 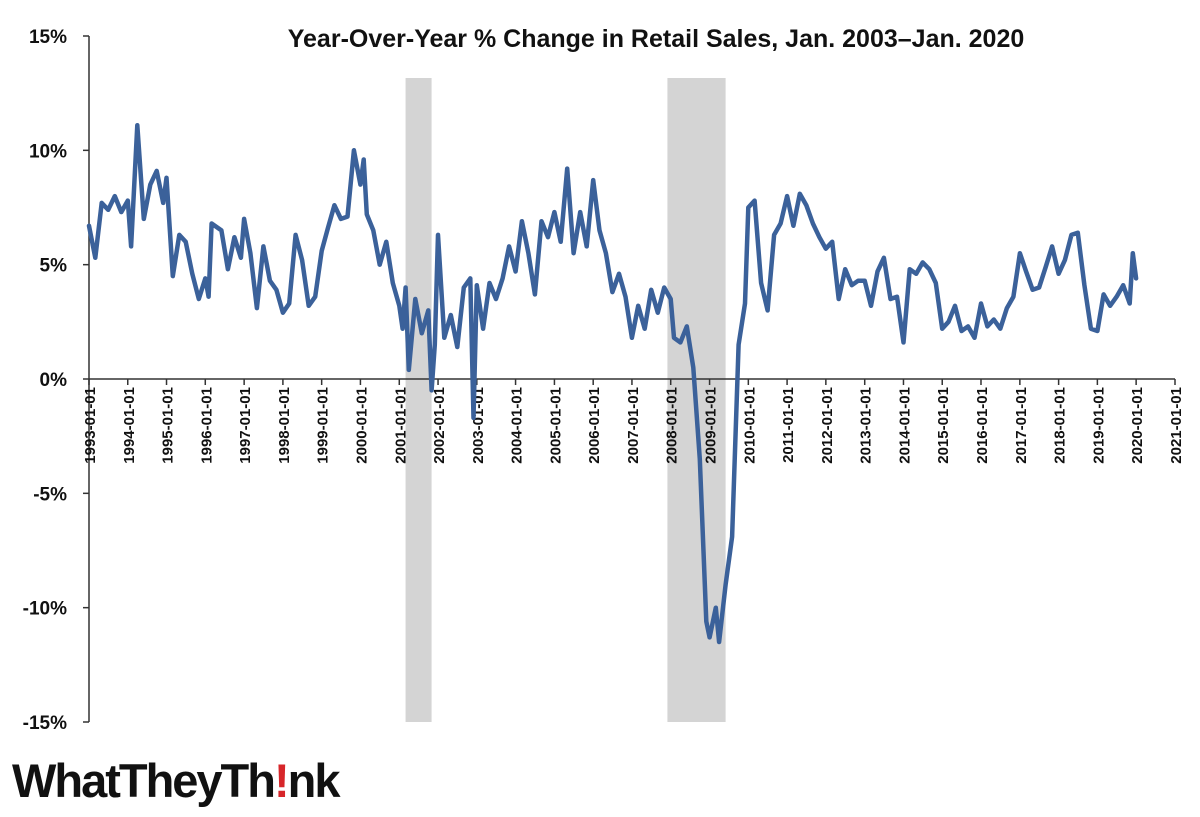 I want to click on y-tick-label: 15%, so click(x=48, y=37).